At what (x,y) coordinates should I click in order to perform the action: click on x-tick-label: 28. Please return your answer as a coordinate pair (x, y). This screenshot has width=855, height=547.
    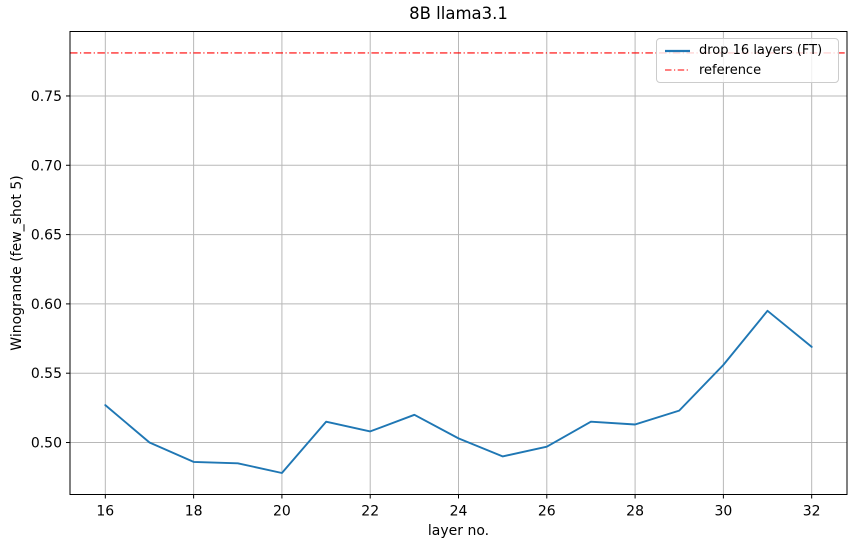
    Looking at the image, I should click on (635, 512).